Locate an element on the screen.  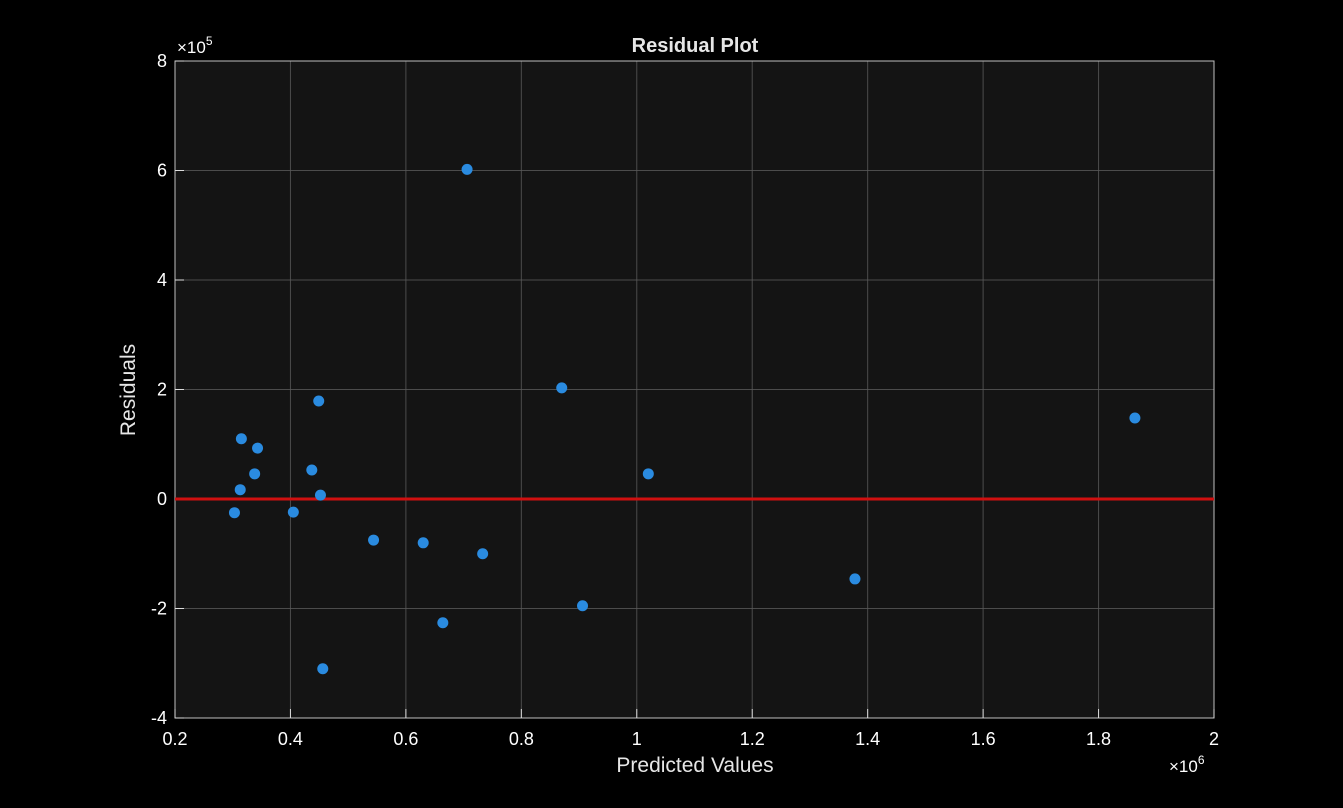
y-axis-label: Residuals is located at coordinates (128, 390).